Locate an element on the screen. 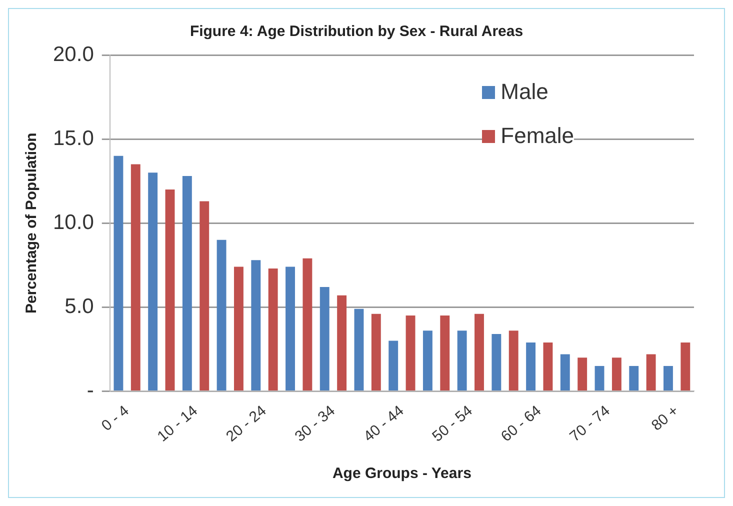 Image resolution: width=733 pixels, height=506 pixels. x-tick-label: 0 - 4 is located at coordinates (115, 418).